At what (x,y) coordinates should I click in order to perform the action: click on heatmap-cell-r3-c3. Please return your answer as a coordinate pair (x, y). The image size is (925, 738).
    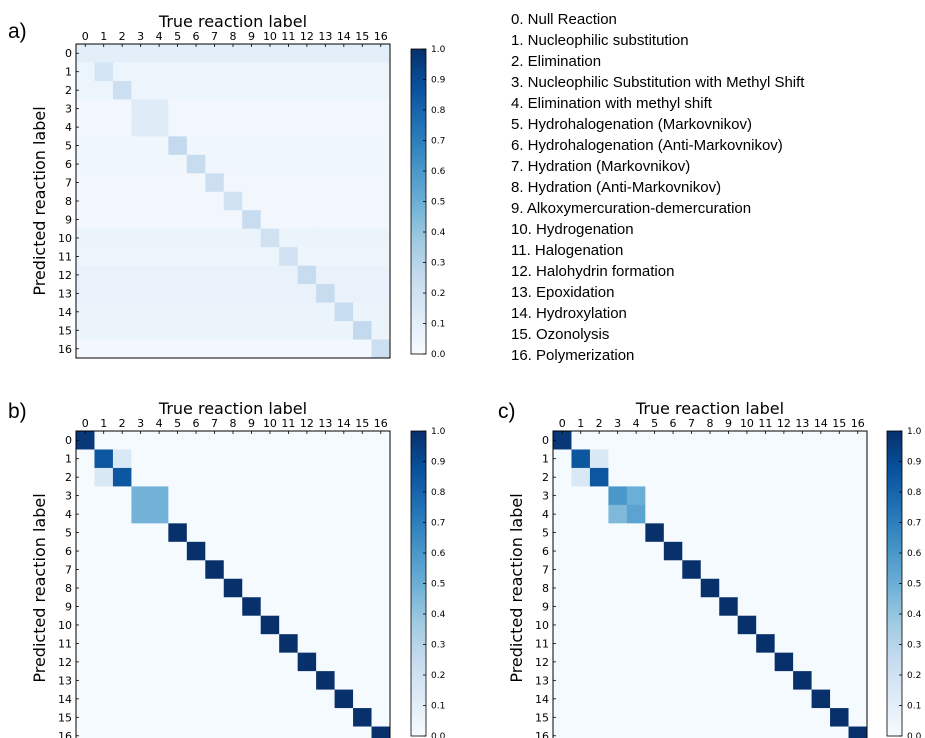
    Looking at the image, I should click on (141, 109).